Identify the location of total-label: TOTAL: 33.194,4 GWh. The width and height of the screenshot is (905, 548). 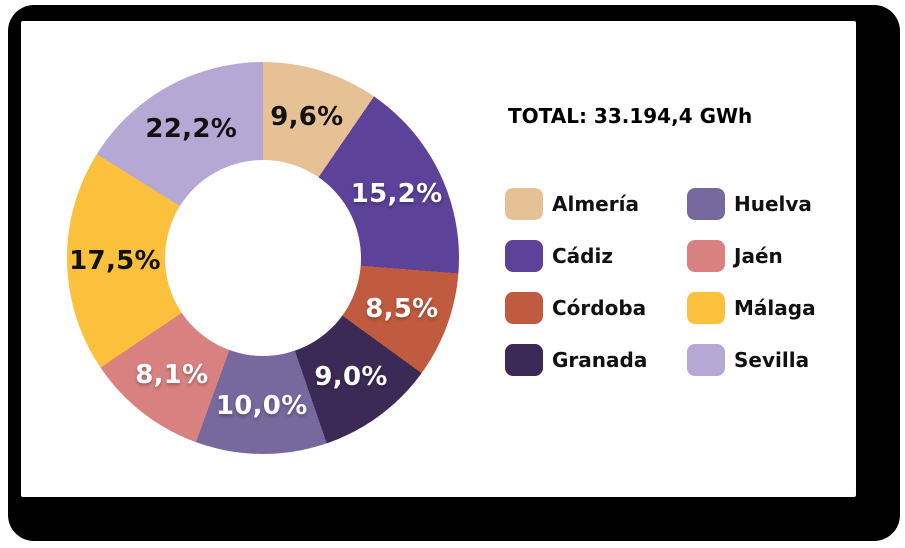
(630, 116).